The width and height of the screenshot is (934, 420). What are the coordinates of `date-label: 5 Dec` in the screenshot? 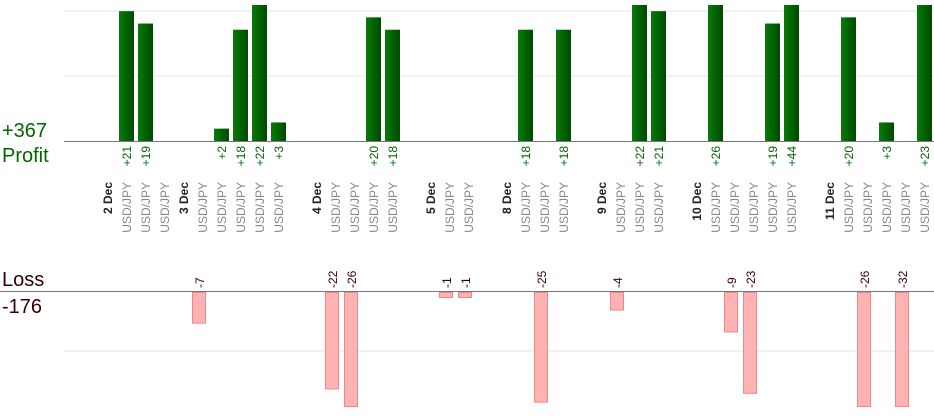 It's located at (431, 198).